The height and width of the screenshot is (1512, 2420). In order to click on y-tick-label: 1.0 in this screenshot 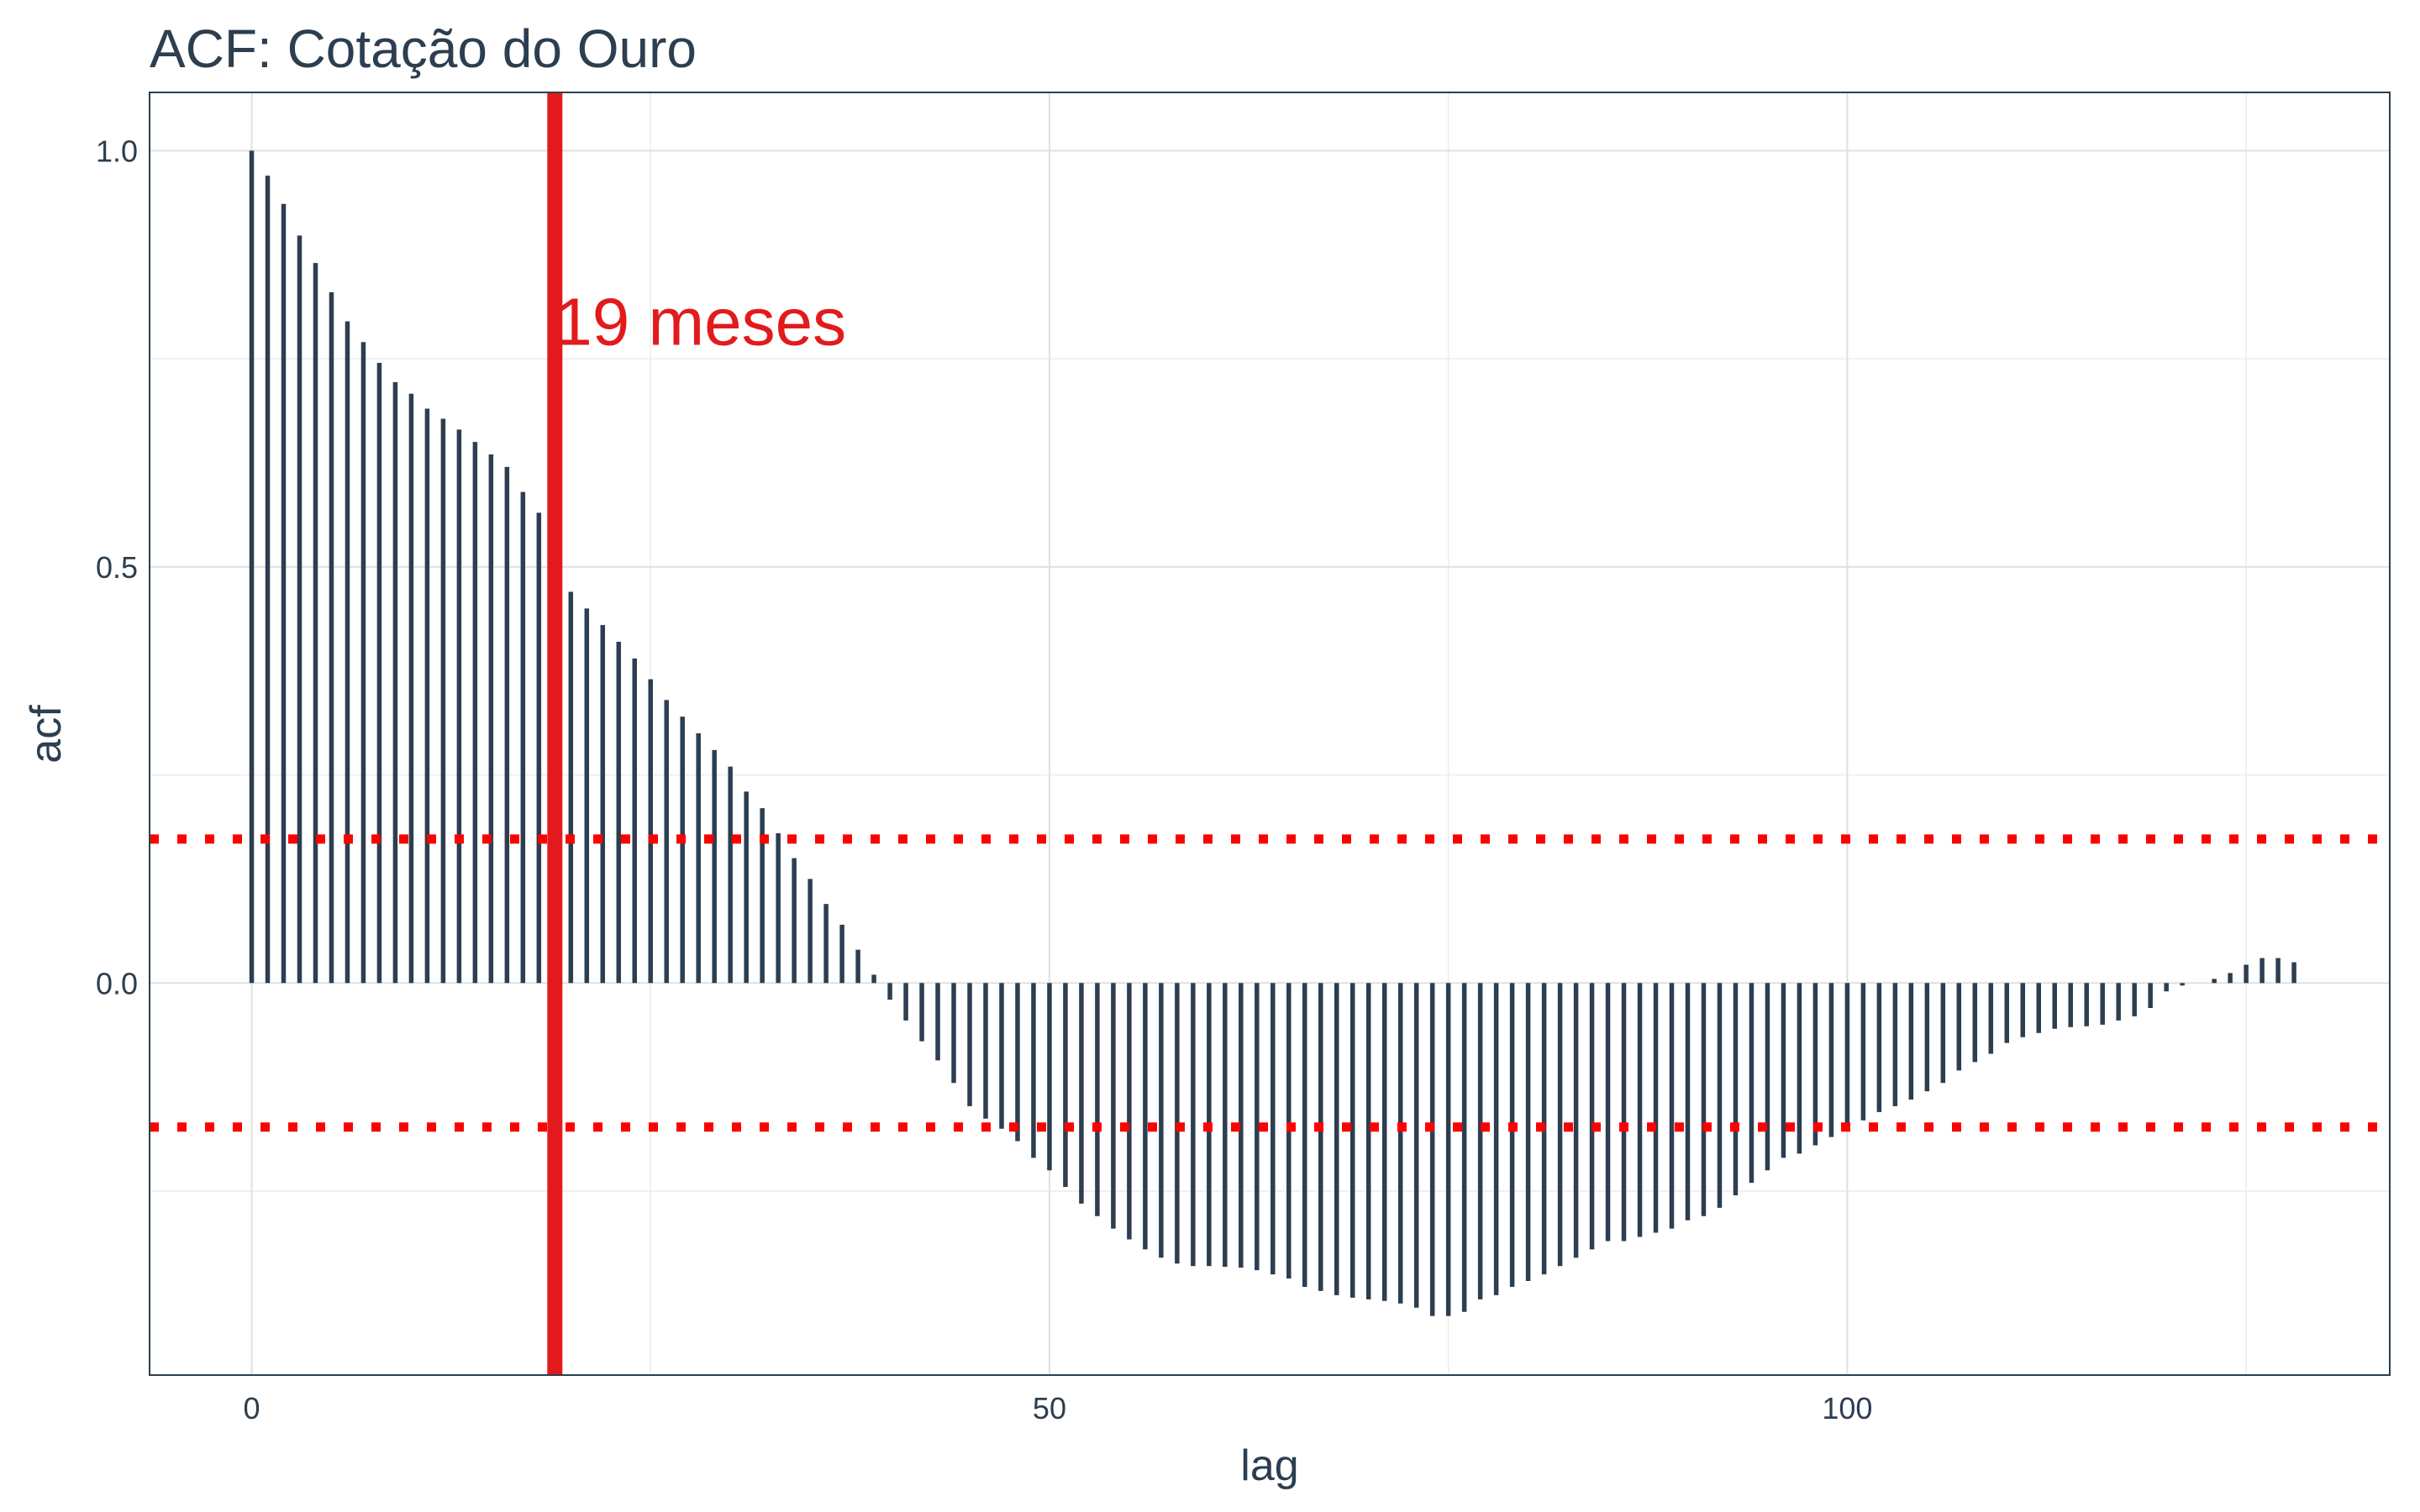, I will do `click(117, 151)`.